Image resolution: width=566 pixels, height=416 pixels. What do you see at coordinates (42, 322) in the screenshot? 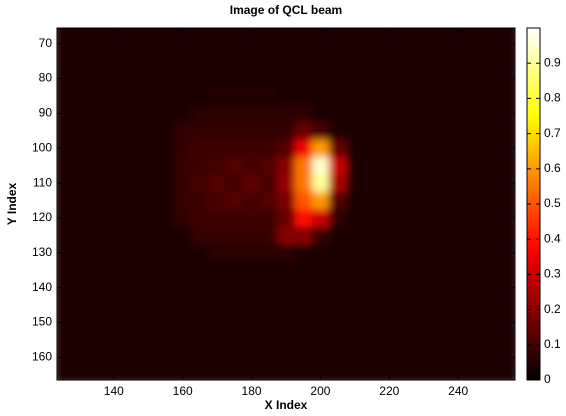
I see `y-tick-label: 150` at bounding box center [42, 322].